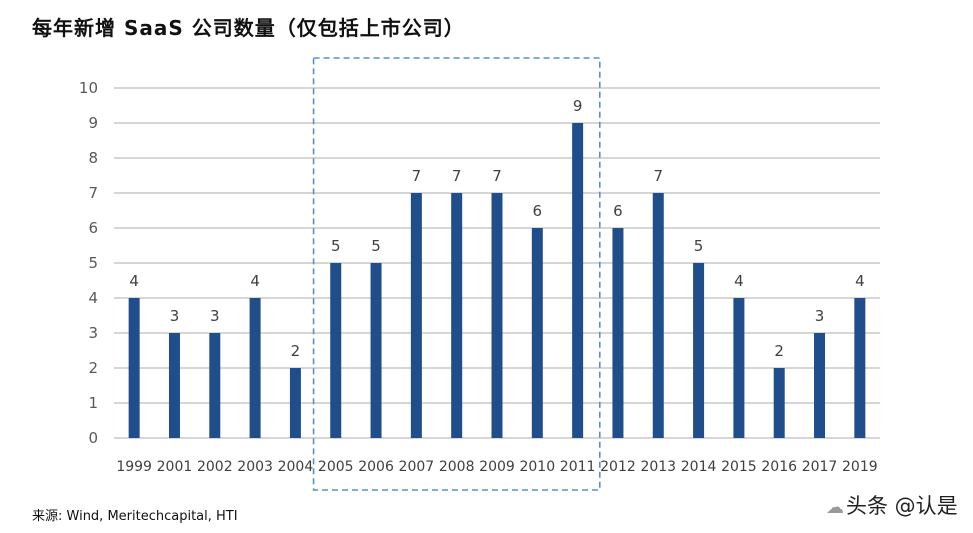 This screenshot has height=533, width=973. I want to click on x-tick-label: 2011, so click(578, 467).